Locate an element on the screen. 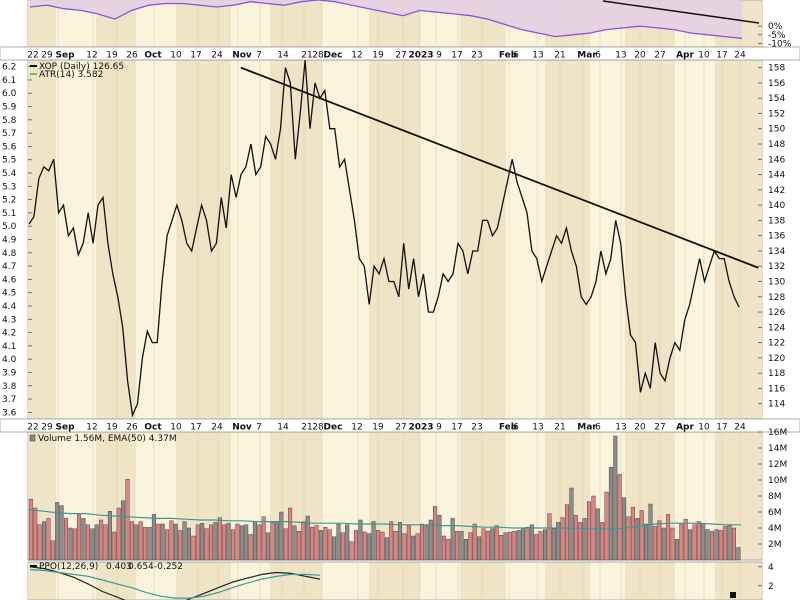  left-tick-label: 5.8 is located at coordinates (9, 121).